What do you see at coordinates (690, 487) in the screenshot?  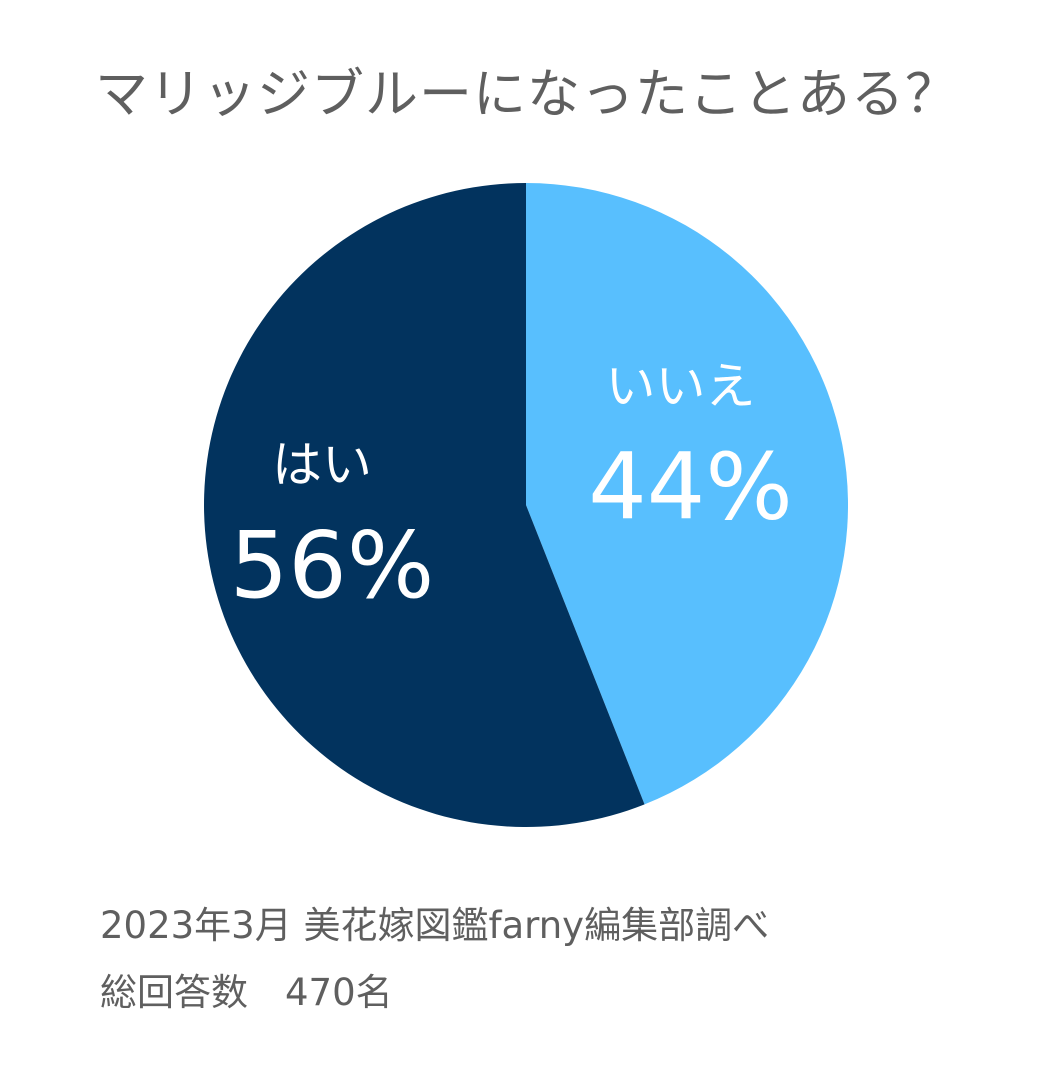 I see `slice-value-1: 44%` at bounding box center [690, 487].